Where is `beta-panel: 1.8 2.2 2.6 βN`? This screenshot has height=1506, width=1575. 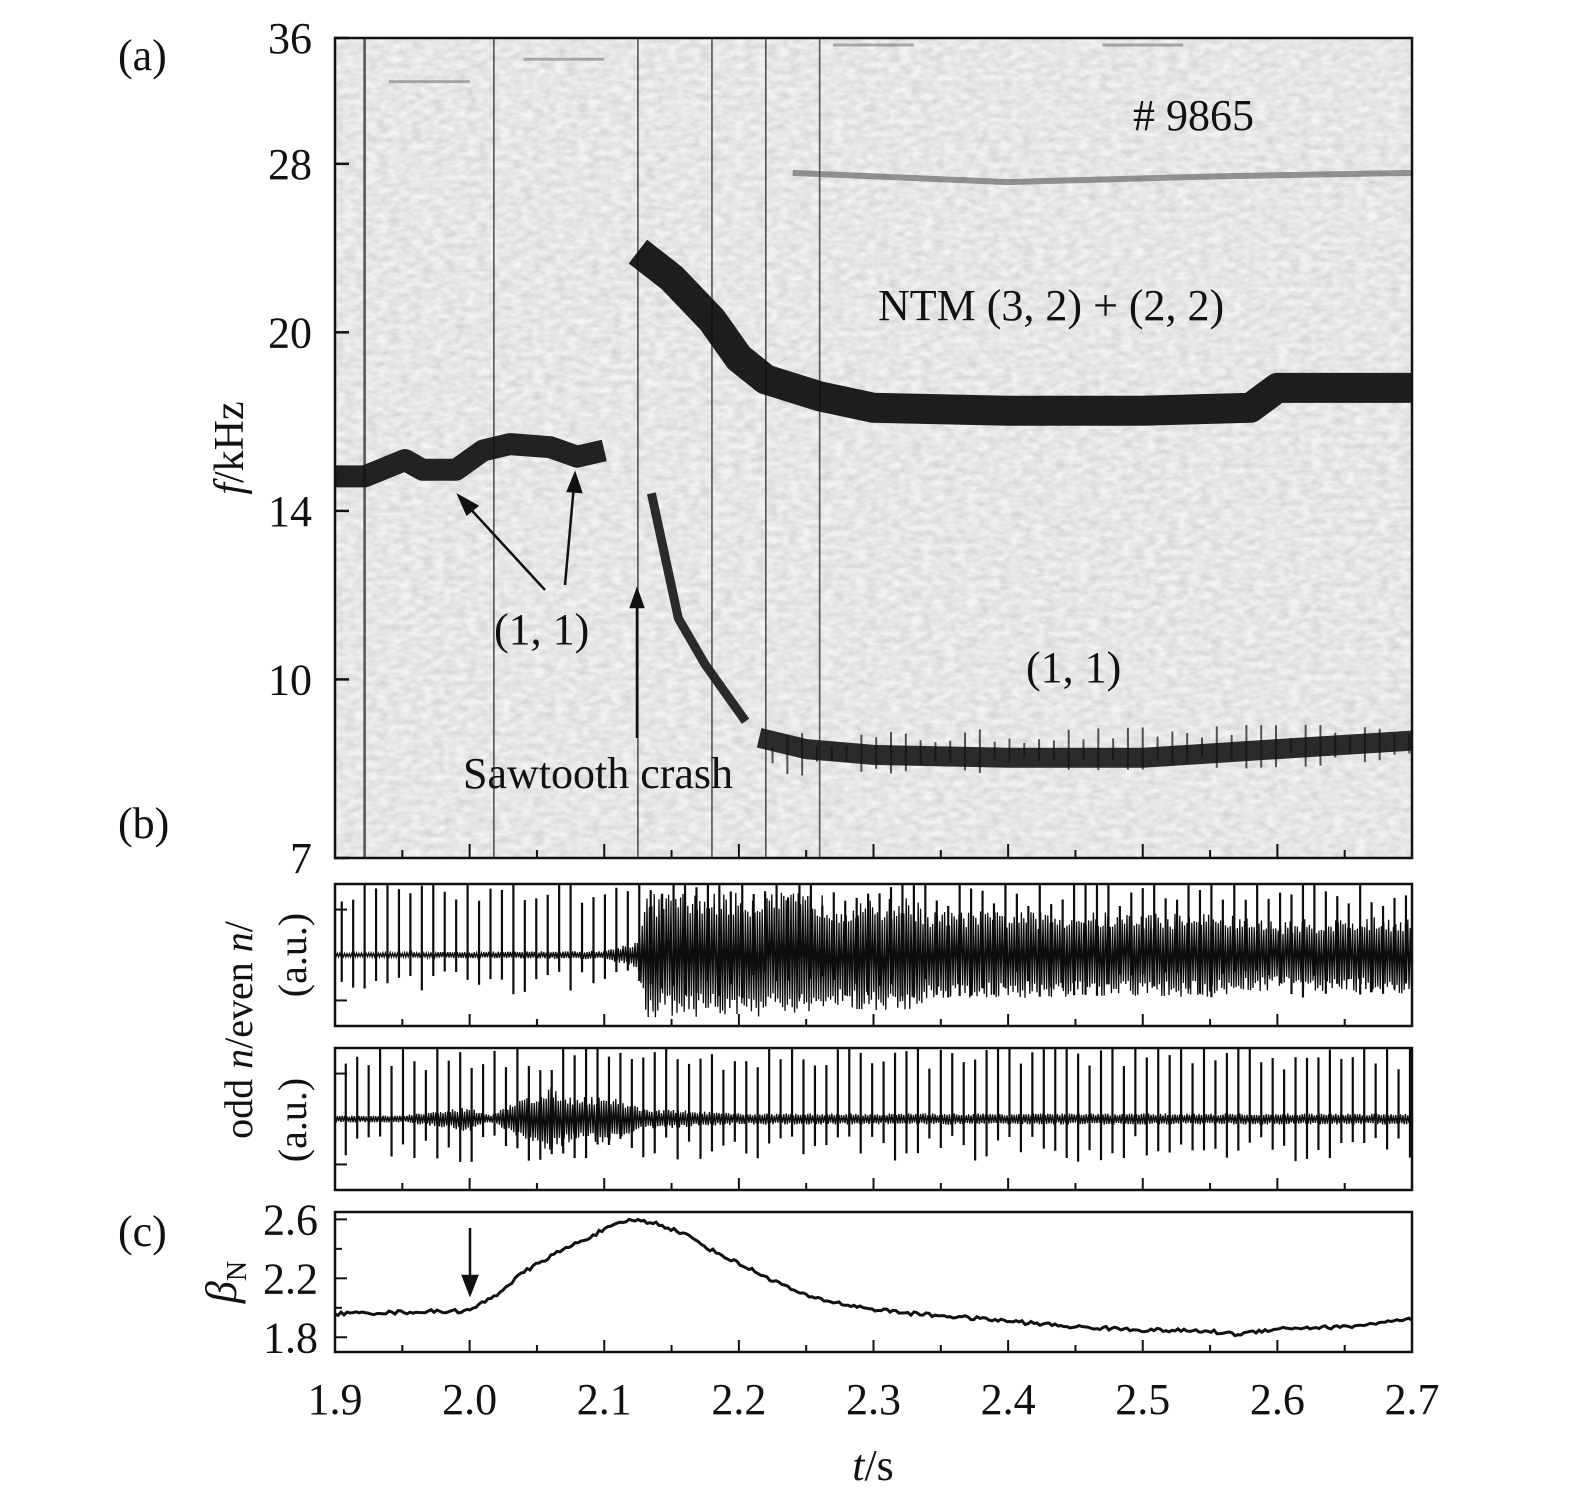 beta-panel: 1.8 2.2 2.6 βN is located at coordinates (805, 1278).